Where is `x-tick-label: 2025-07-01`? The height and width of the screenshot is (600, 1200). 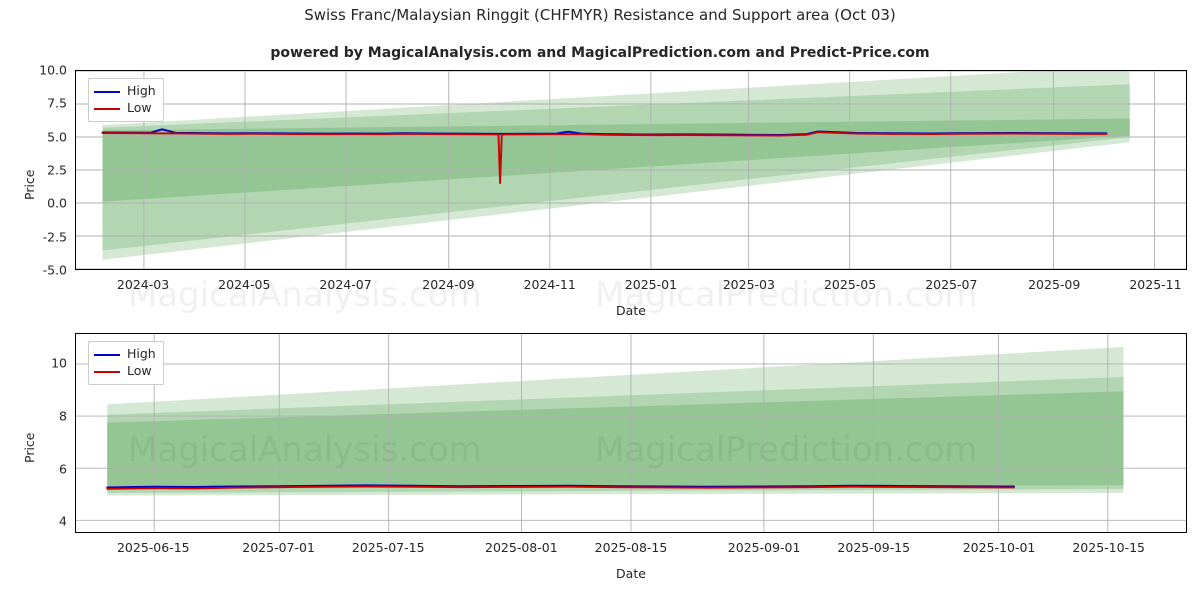 x-tick-label: 2025-07-01 is located at coordinates (278, 547).